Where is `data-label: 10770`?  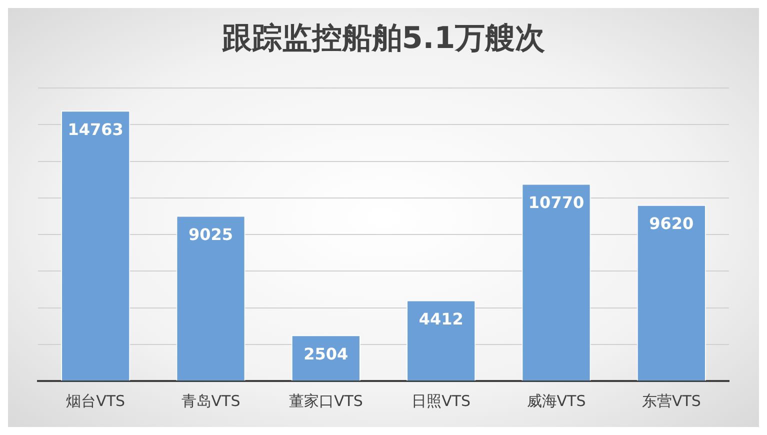 data-label: 10770 is located at coordinates (556, 202).